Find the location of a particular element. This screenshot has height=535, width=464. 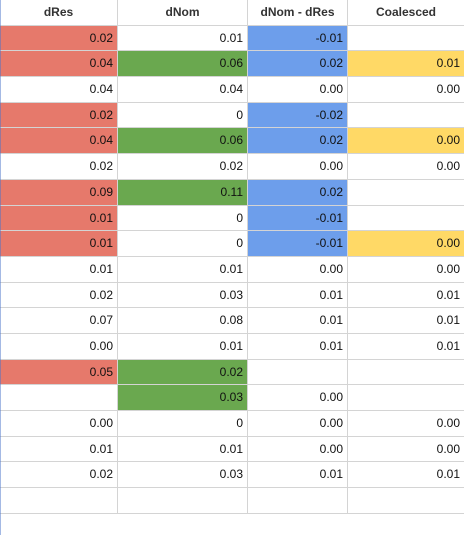

table-row: 0.02 0 -0.02 is located at coordinates (232, 115).